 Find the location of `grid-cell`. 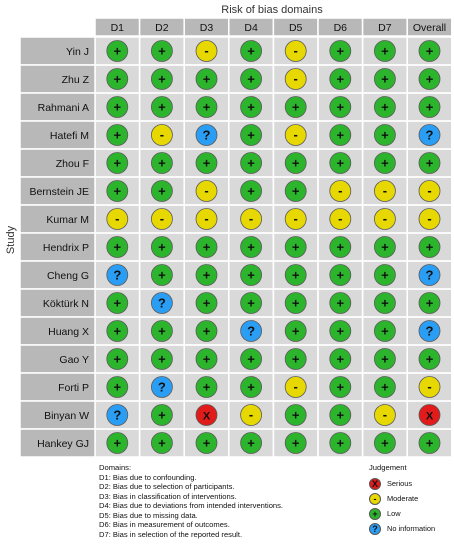

grid-cell is located at coordinates (429, 443).